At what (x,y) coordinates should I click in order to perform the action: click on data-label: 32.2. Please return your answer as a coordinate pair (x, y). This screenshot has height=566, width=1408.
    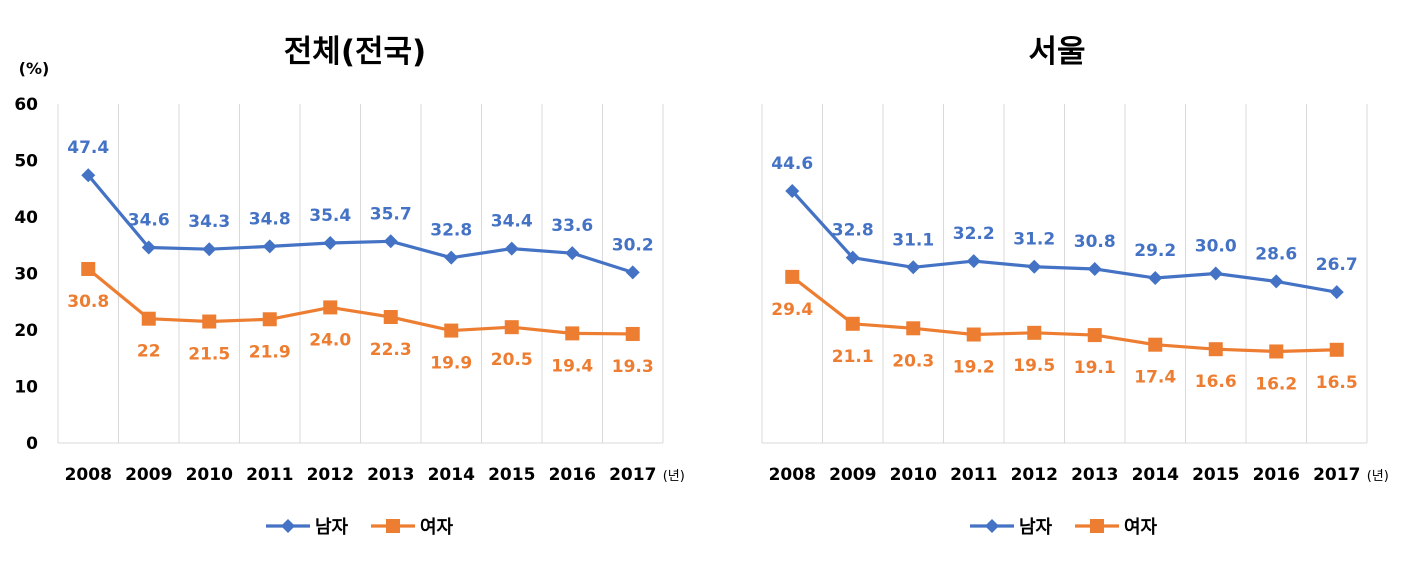
    Looking at the image, I should click on (974, 234).